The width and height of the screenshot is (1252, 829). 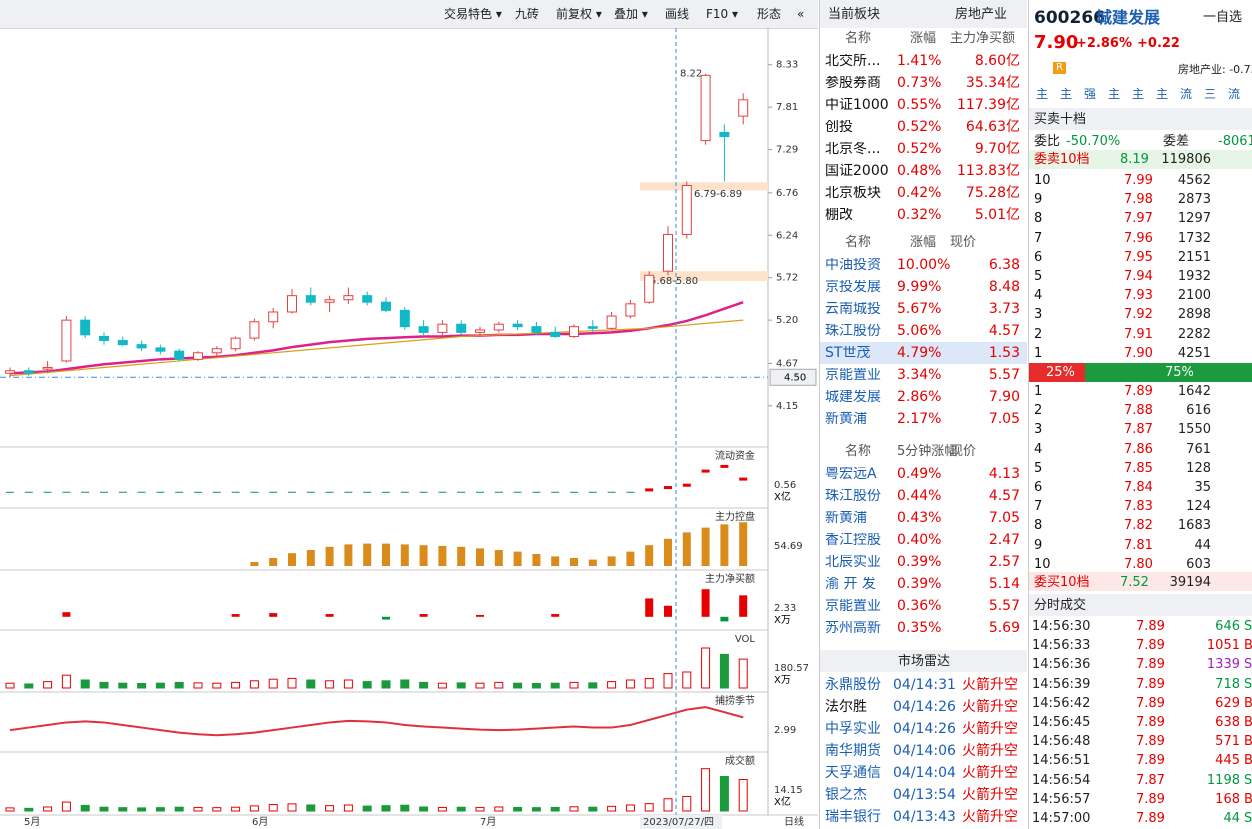 What do you see at coordinates (846, 795) in the screenshot?
I see `radar-stock: 银之杰` at bounding box center [846, 795].